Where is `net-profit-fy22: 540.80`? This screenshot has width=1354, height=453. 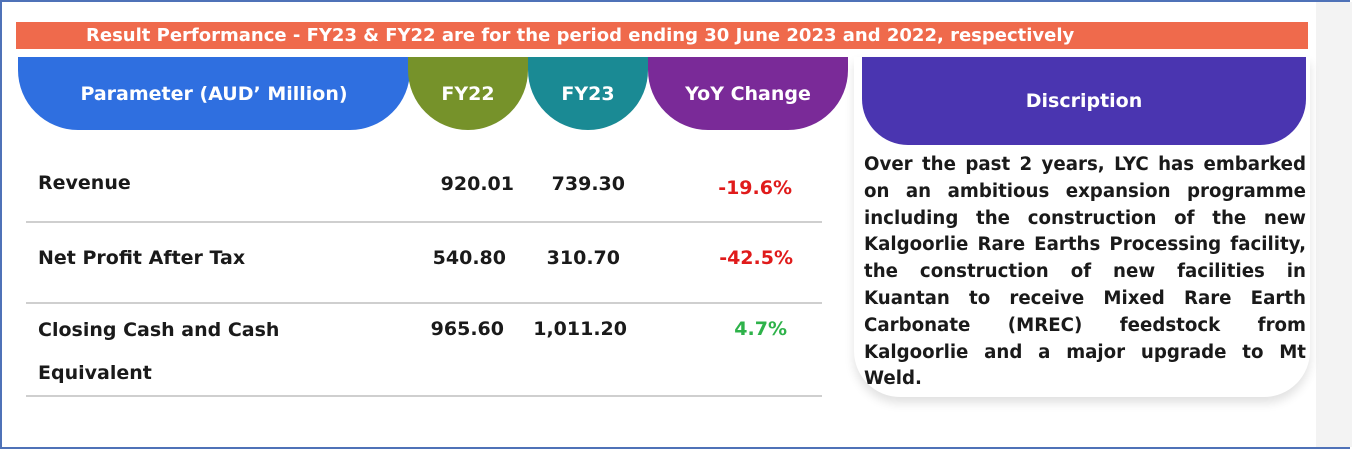 net-profit-fy22: 540.80 is located at coordinates (469, 258).